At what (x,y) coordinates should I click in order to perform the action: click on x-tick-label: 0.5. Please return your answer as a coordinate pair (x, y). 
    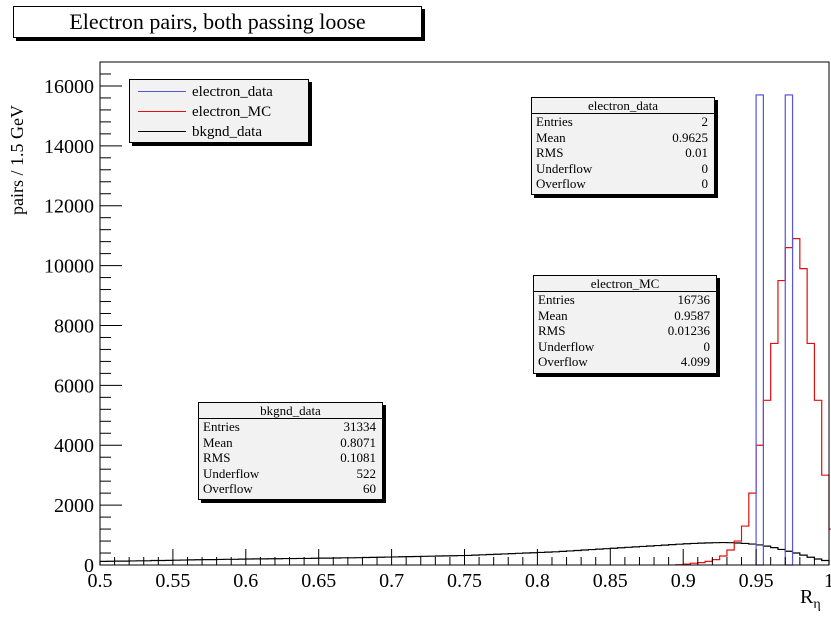
    Looking at the image, I should click on (100, 581).